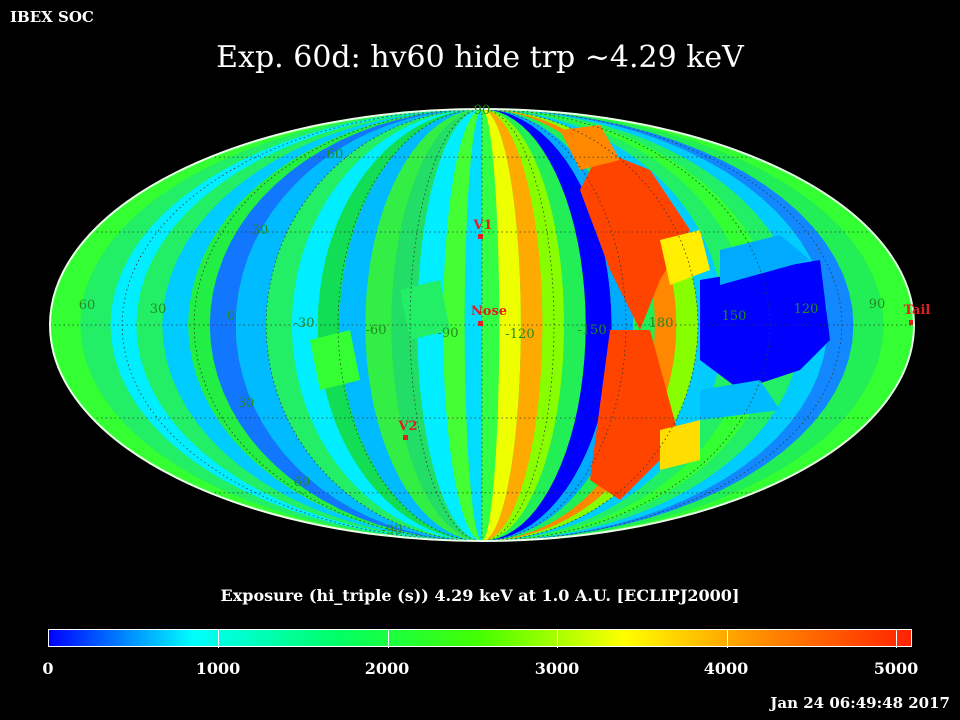 The height and width of the screenshot is (720, 960). Describe the element at coordinates (335, 154) in the screenshot. I see `lat-label-60n: 60` at that location.